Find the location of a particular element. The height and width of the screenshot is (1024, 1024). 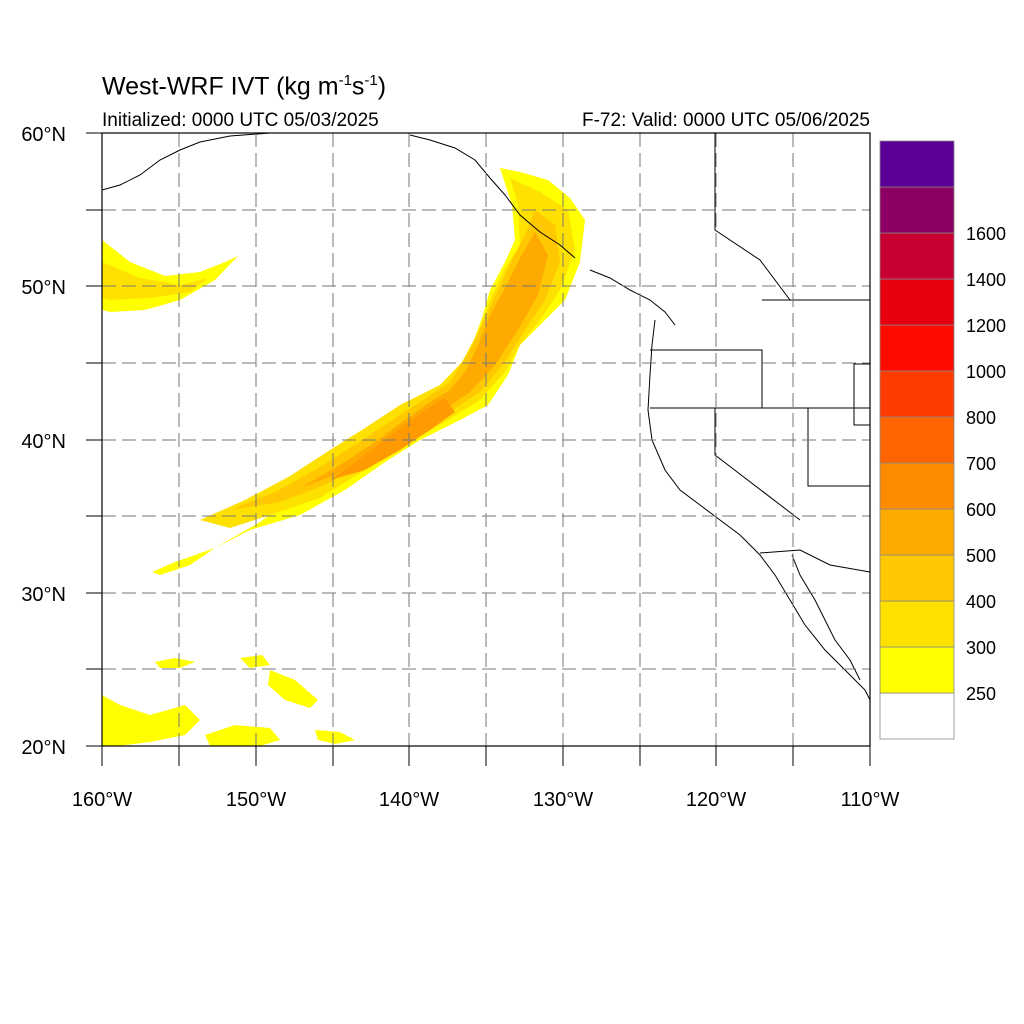

colorbar-label: 500 is located at coordinates (981, 556).